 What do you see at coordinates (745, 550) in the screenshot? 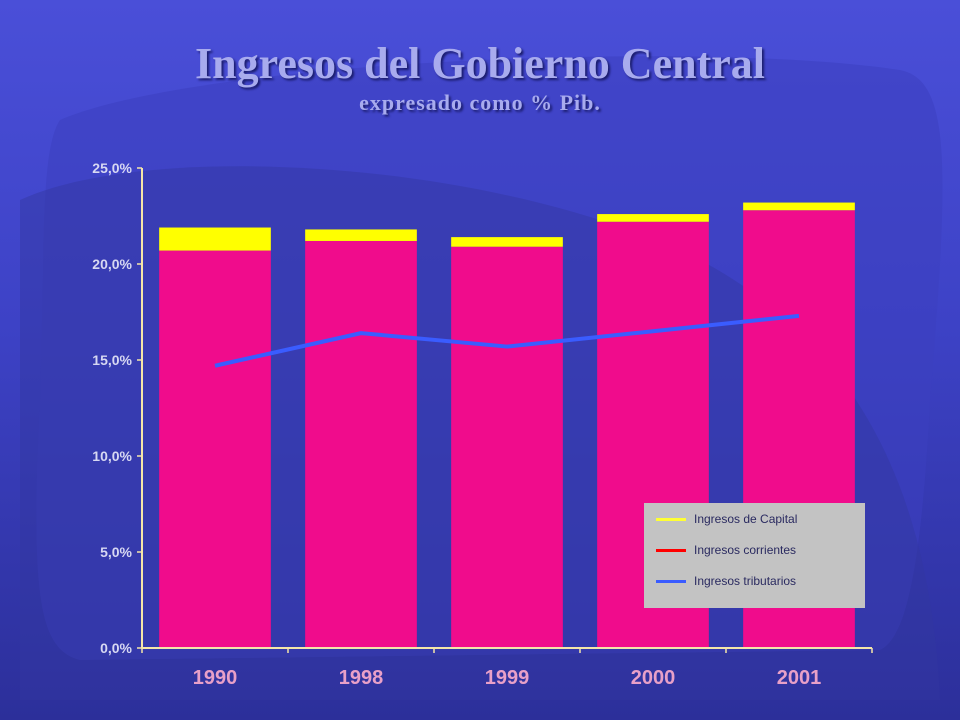
I see `legend-label-corrientes: Ingresos corrientes` at bounding box center [745, 550].